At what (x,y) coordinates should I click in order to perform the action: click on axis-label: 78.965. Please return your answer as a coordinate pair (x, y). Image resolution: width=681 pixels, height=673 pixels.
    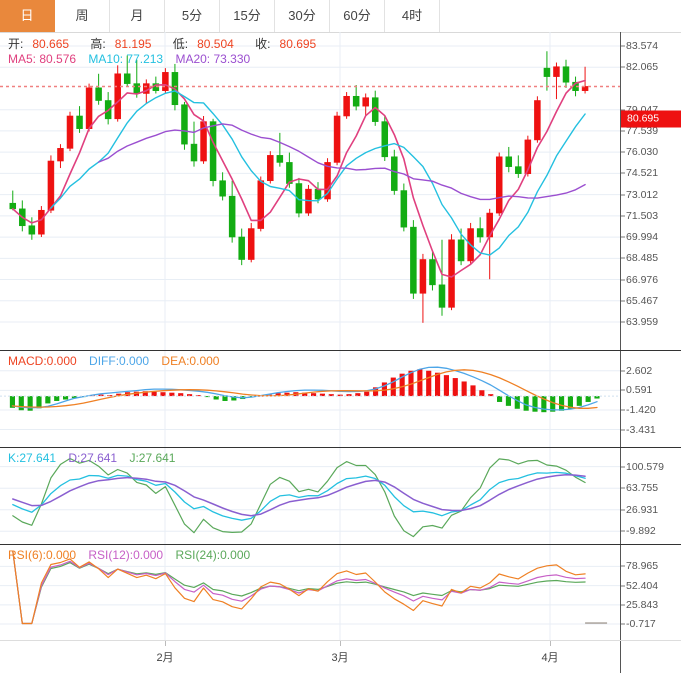
    Looking at the image, I should click on (642, 566).